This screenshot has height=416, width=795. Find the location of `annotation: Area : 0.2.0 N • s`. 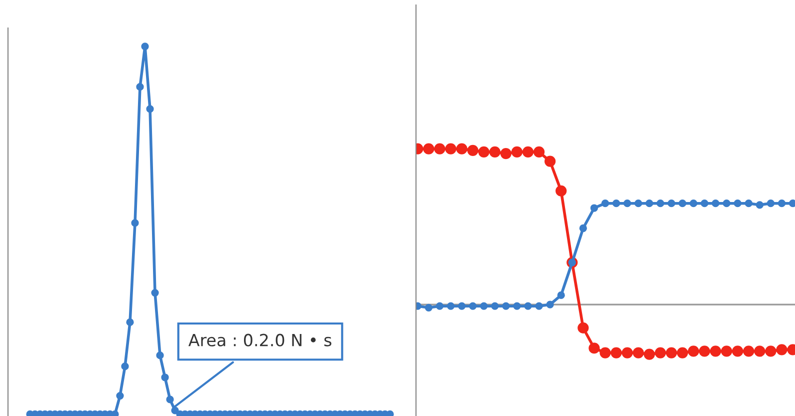

annotation: Area : 0.2.0 N • s is located at coordinates (260, 340).